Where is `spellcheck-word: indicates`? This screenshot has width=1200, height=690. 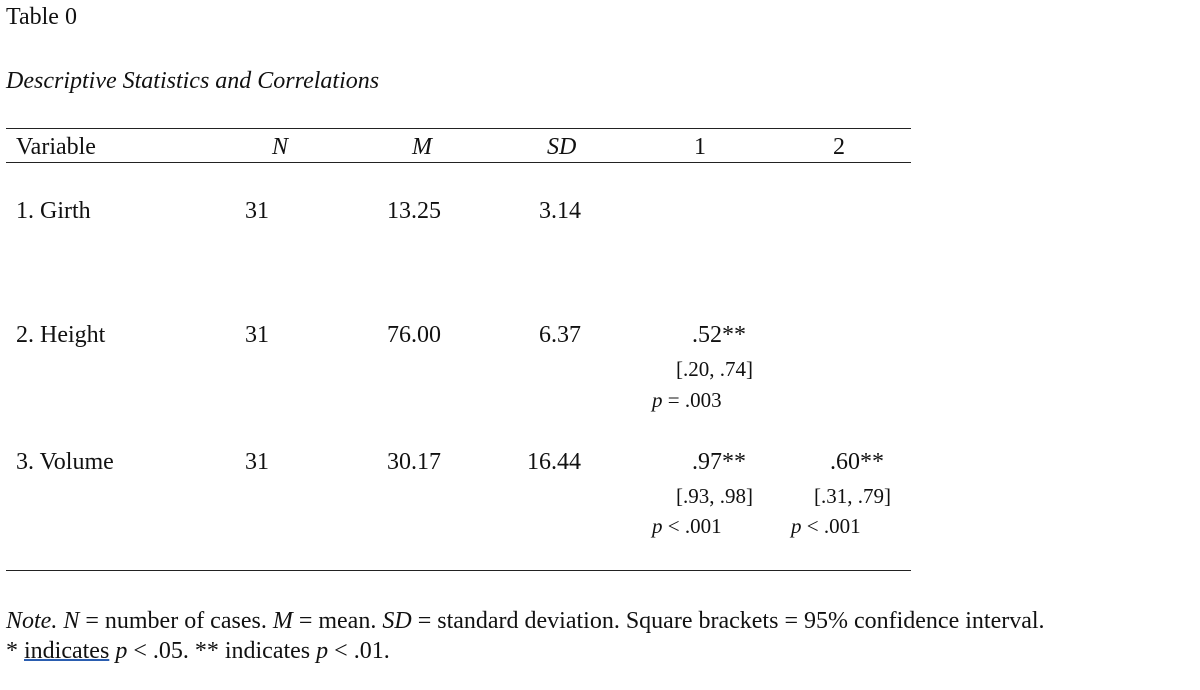 spellcheck-word: indicates is located at coordinates (67, 651).